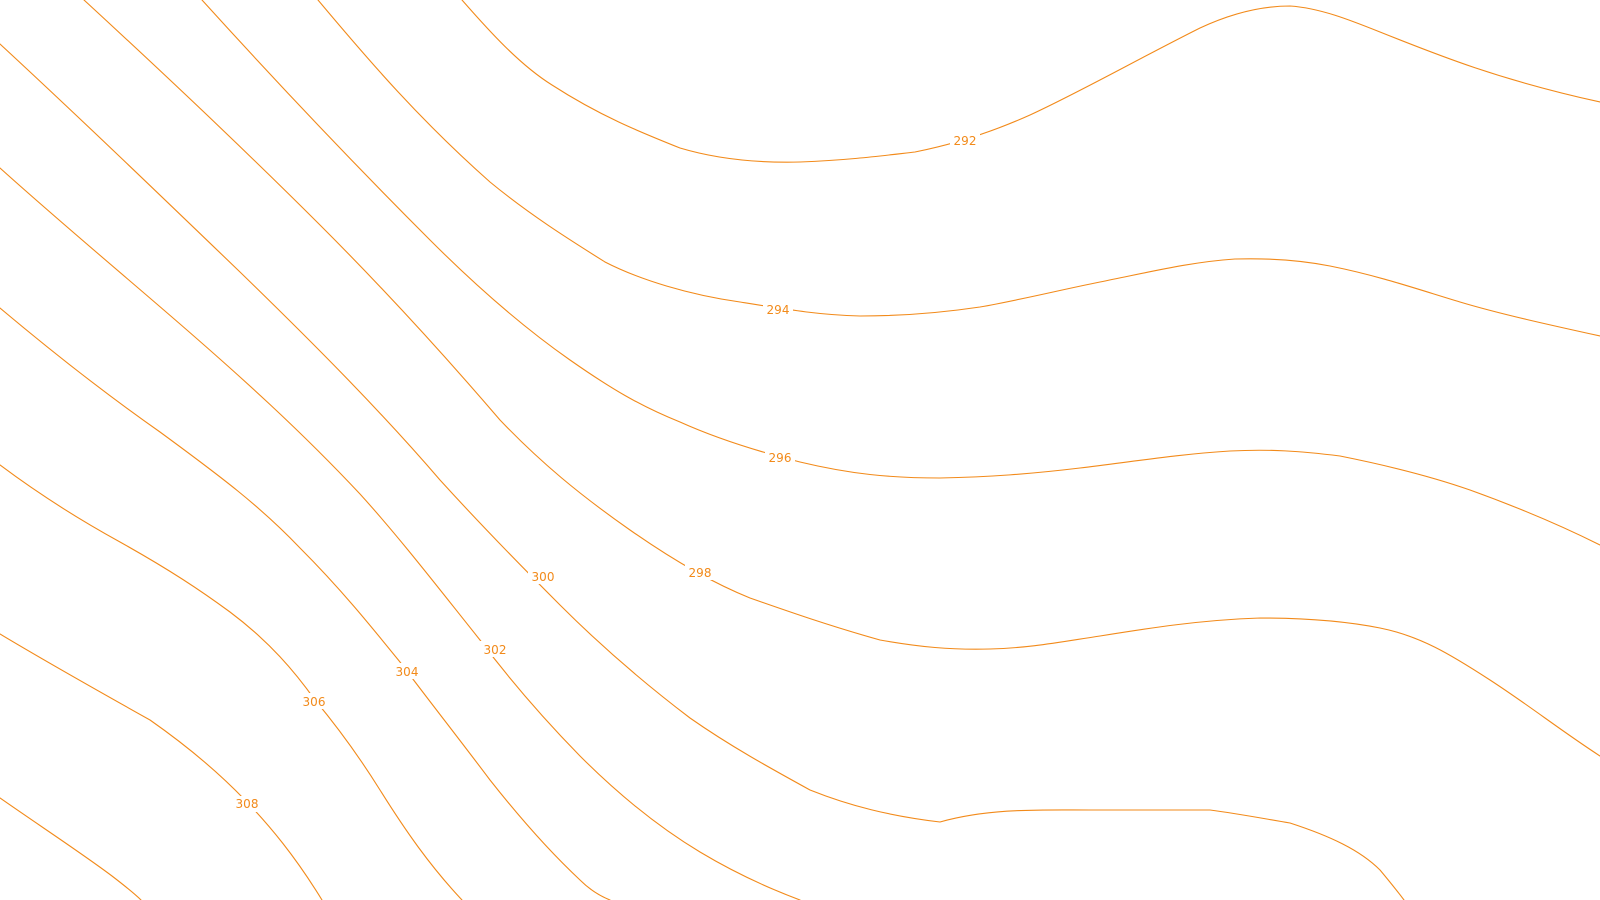  I want to click on contour-label-296: 296, so click(780, 458).